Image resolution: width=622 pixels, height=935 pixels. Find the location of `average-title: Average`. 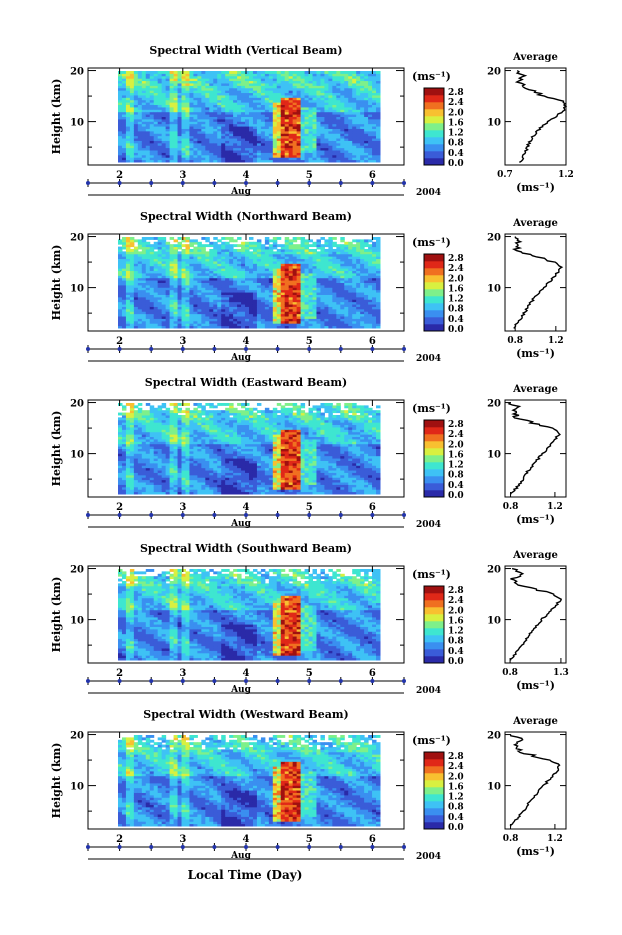

average-title: Average is located at coordinates (535, 57).